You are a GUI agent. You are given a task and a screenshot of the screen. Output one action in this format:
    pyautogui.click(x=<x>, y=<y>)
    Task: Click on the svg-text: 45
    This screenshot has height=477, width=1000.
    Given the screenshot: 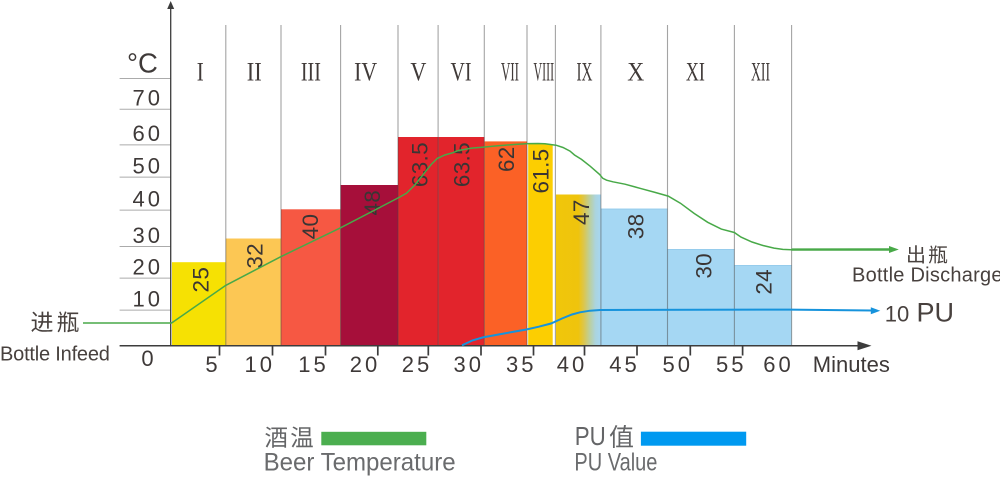 What is the action you would take?
    pyautogui.click(x=624, y=364)
    